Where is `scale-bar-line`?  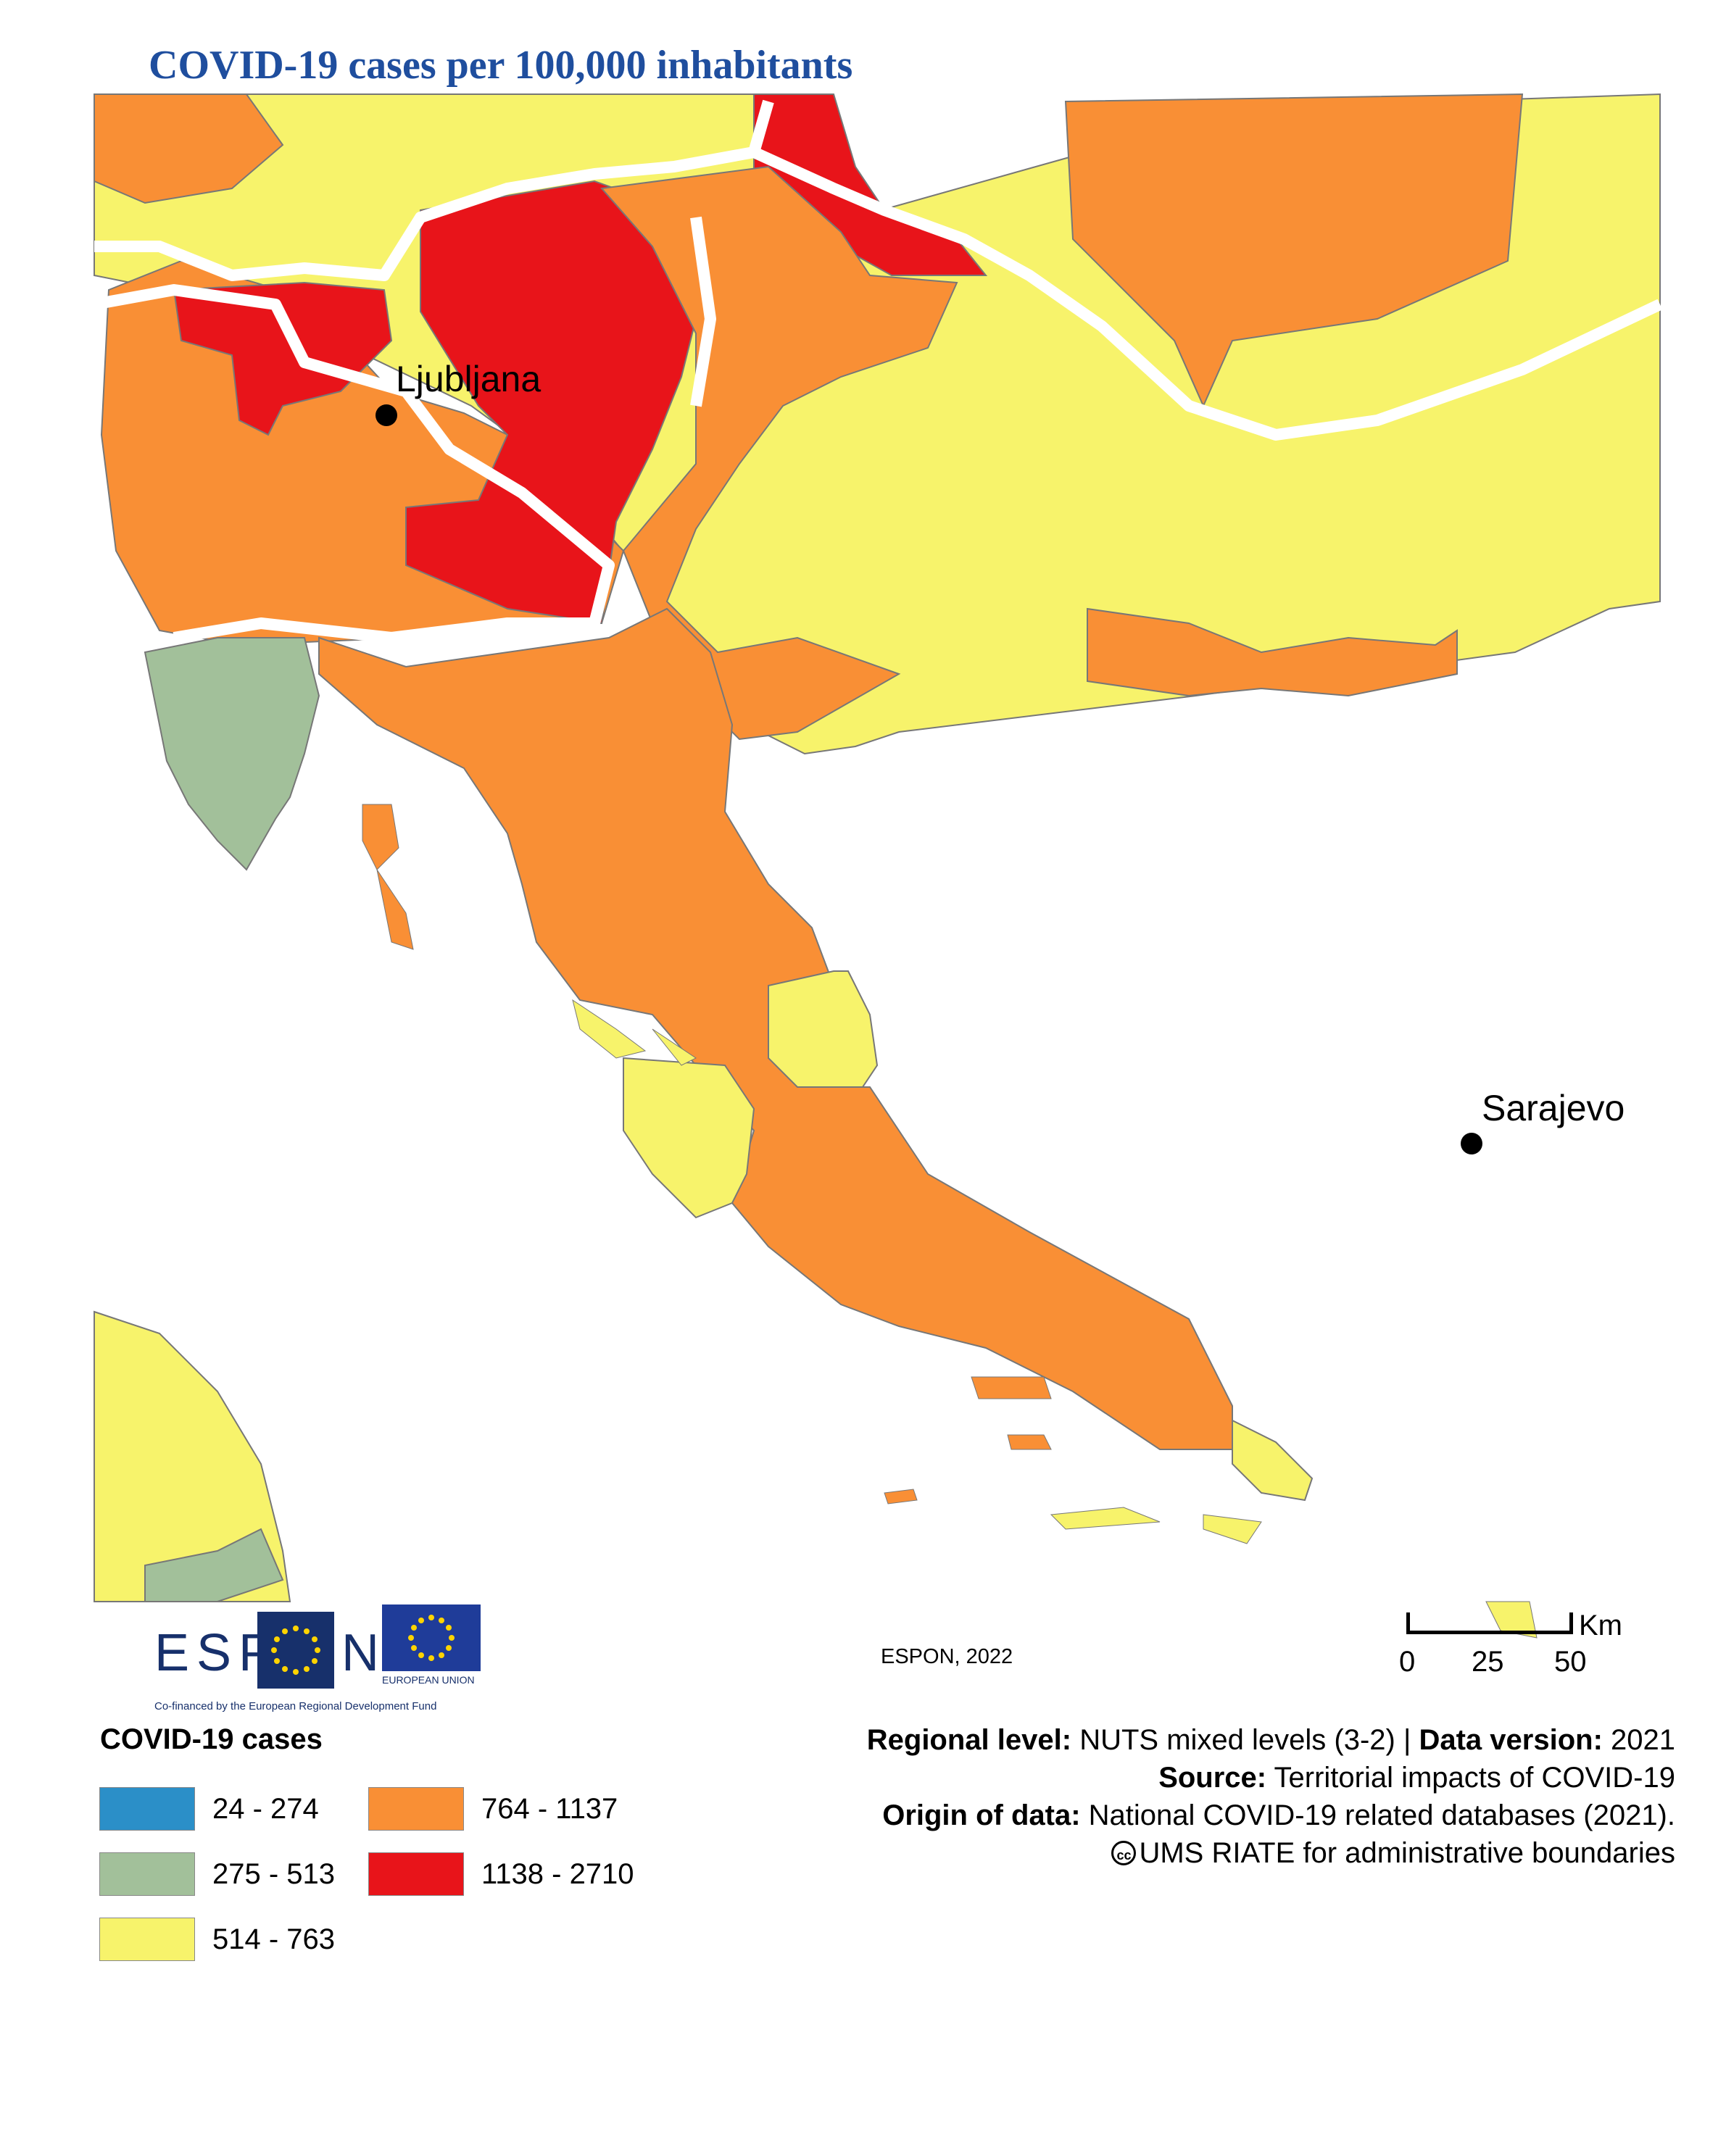 scale-bar-line is located at coordinates (1489, 1623).